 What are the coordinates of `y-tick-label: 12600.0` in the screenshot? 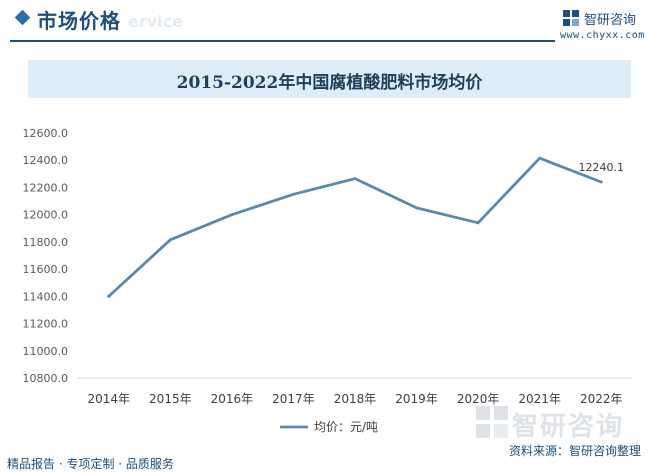 It's located at (46, 133).